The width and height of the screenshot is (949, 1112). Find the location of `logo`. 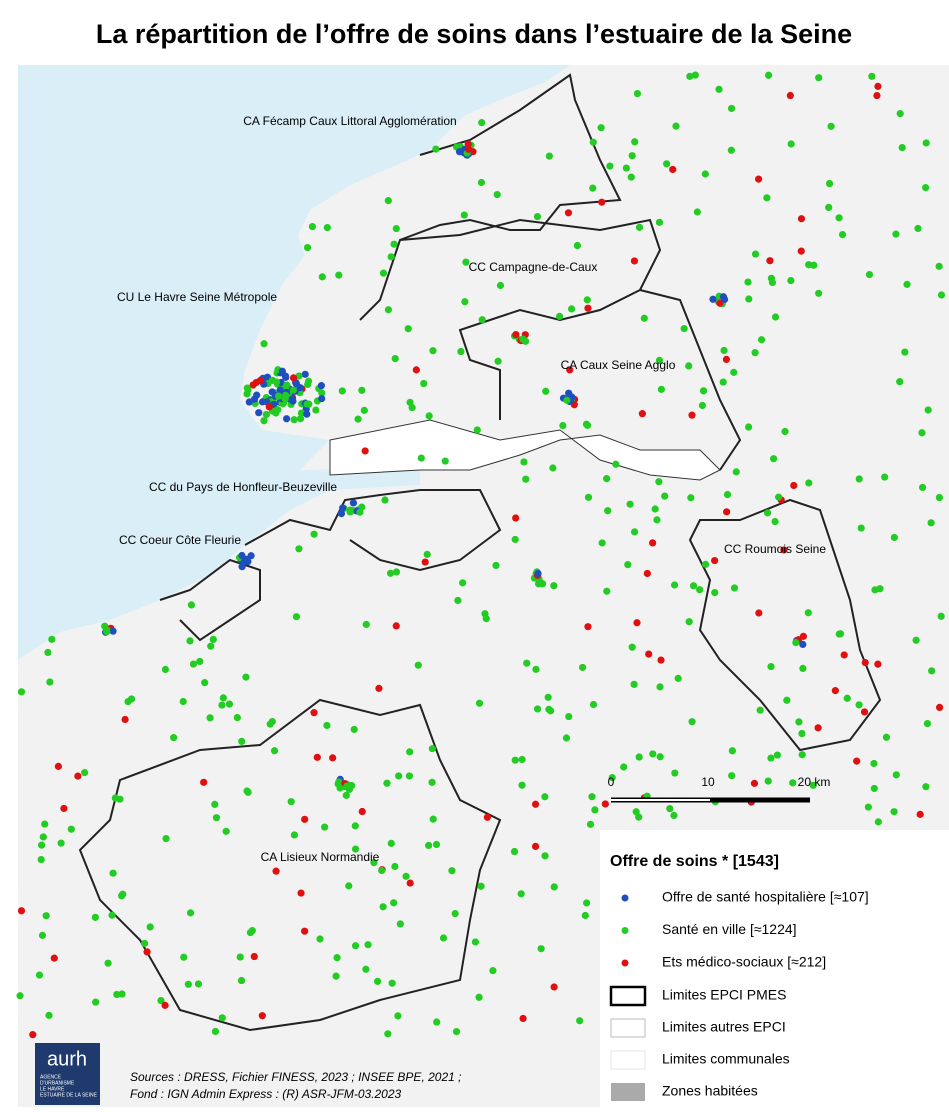

logo is located at coordinates (67, 1074).